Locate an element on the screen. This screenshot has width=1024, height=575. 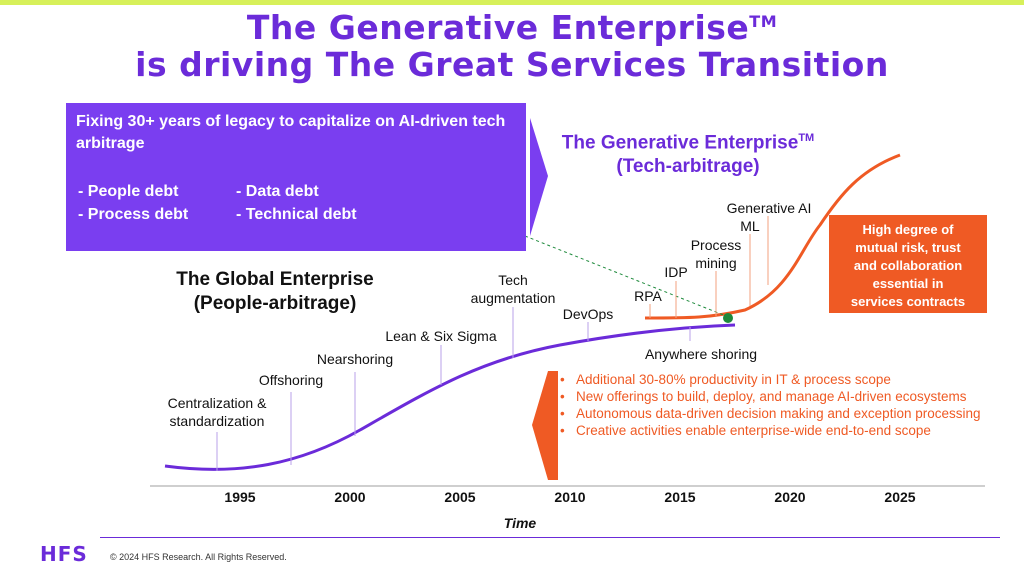
label-devops: DevOps is located at coordinates (588, 314).